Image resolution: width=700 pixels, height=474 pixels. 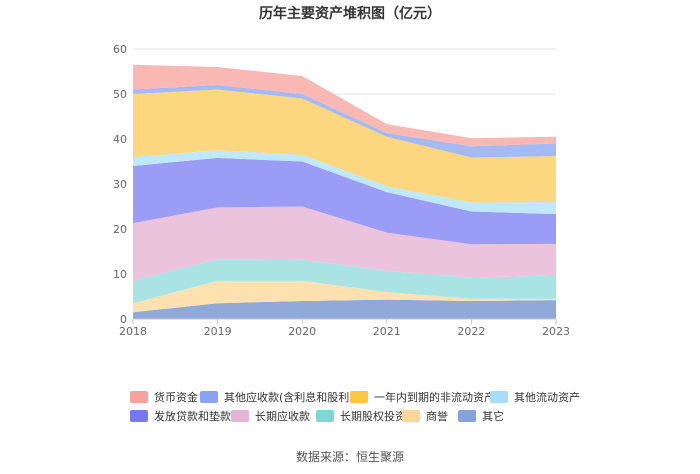 I want to click on legend-item: 其他流动资产, so click(x=535, y=397).